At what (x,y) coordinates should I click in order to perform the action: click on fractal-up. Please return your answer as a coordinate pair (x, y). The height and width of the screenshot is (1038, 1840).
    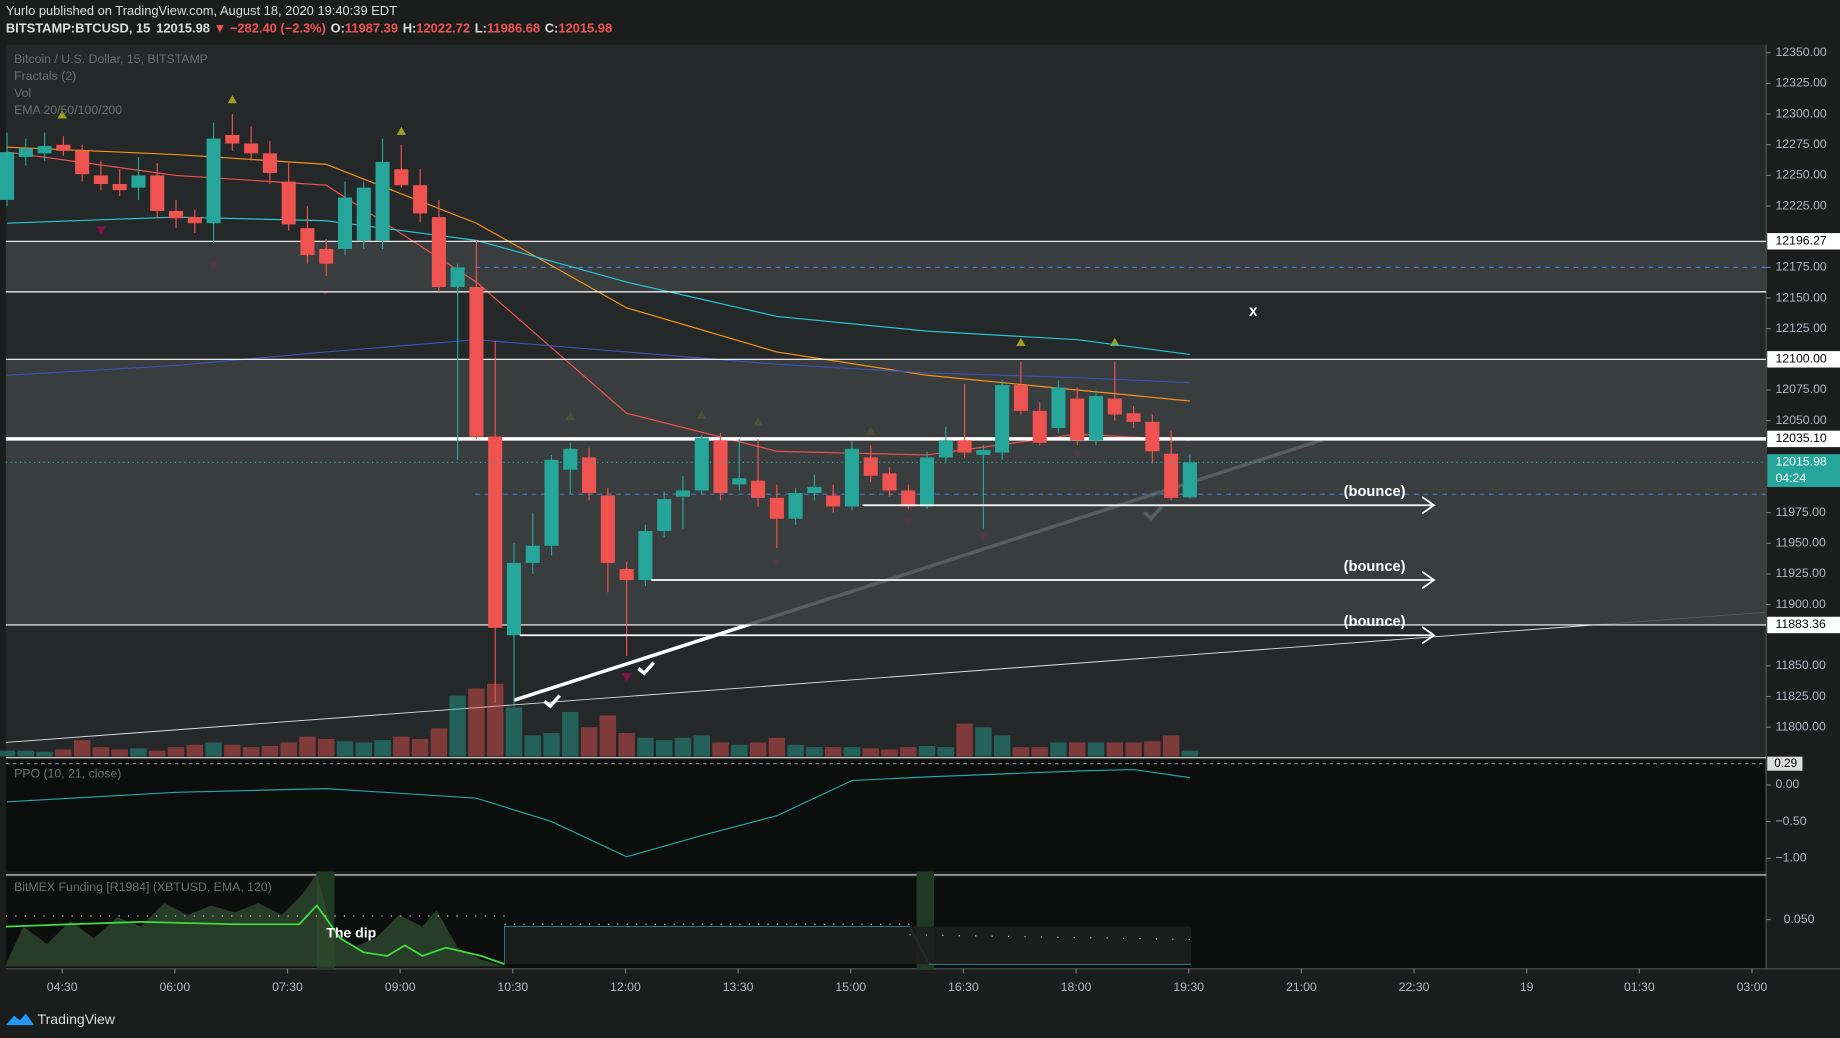
    Looking at the image, I should click on (62, 114).